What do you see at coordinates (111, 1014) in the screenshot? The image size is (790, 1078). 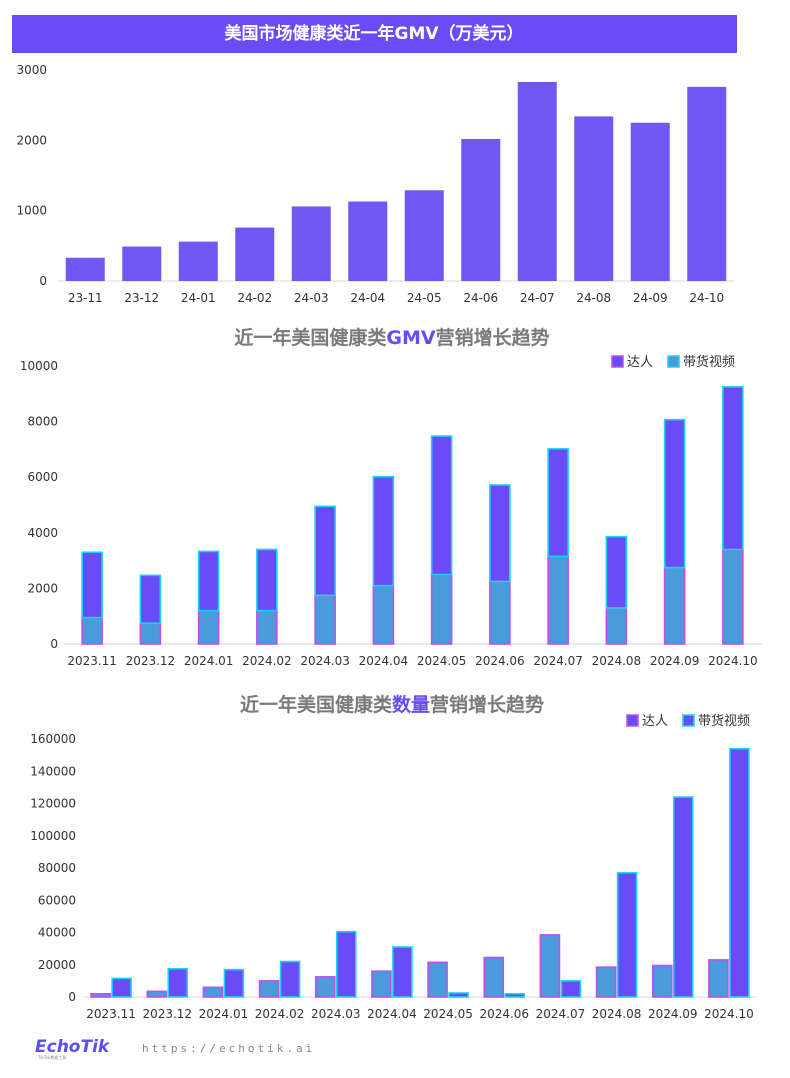 I see `x-tick-label: 2023.11` at bounding box center [111, 1014].